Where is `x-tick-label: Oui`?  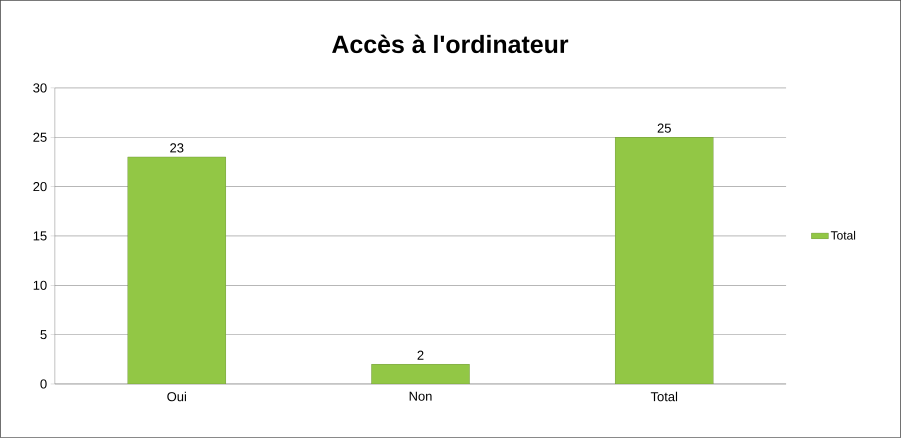 x-tick-label: Oui is located at coordinates (176, 397).